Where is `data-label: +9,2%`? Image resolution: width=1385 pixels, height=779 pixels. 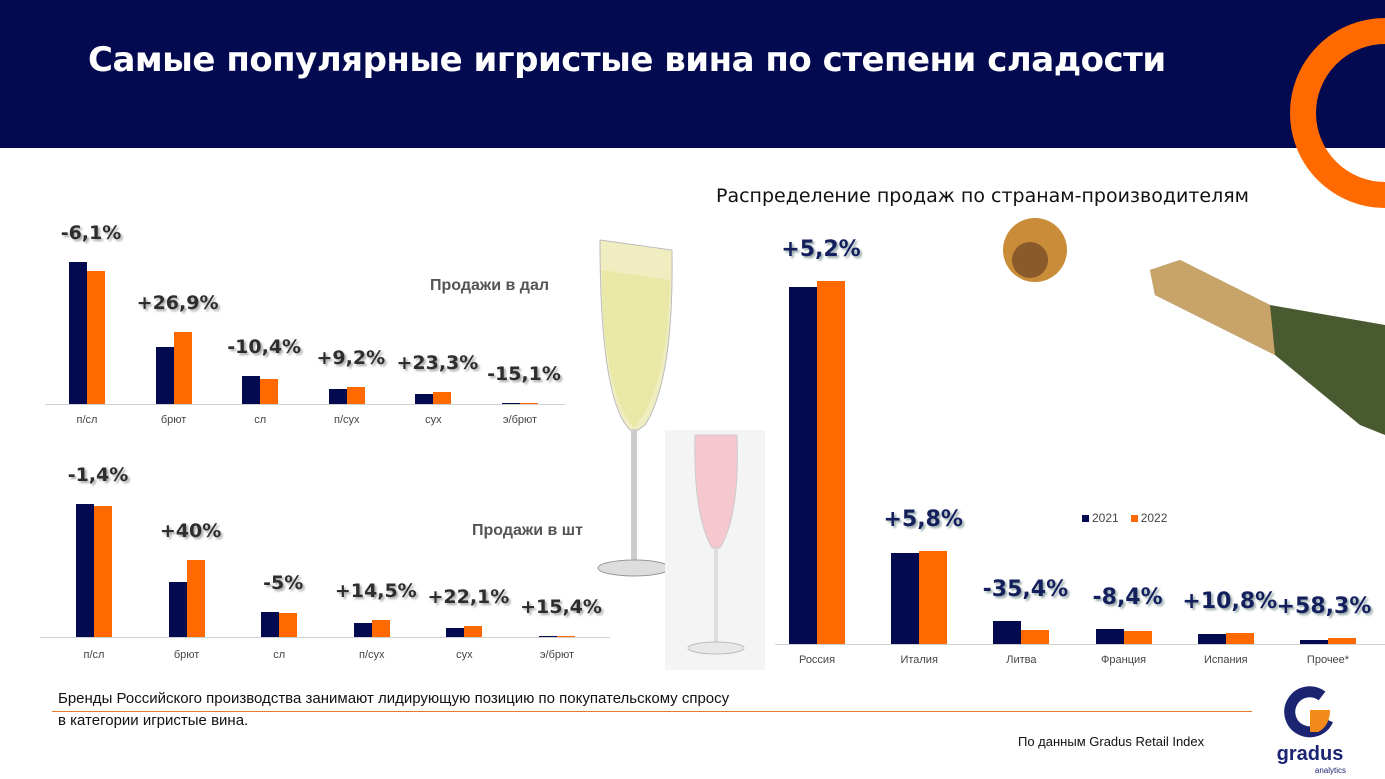 data-label: +9,2% is located at coordinates (351, 358).